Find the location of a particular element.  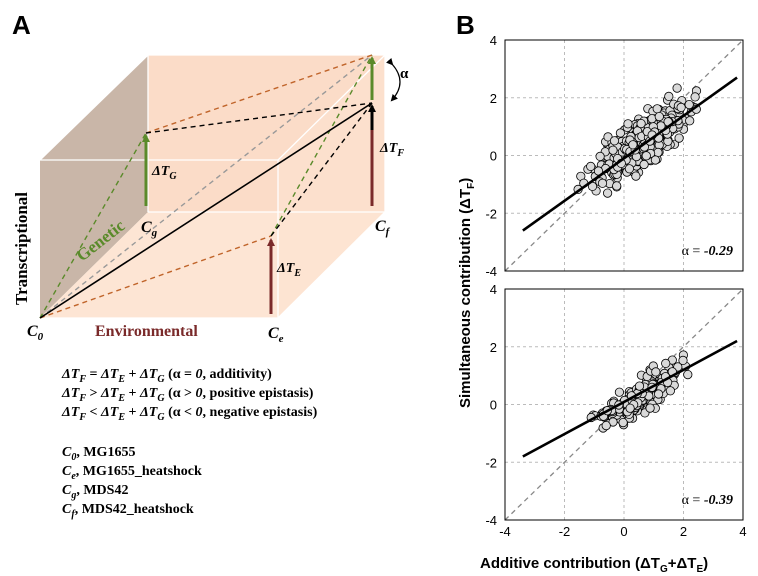

env-to-fit-dashed is located at coordinates (321, 169).